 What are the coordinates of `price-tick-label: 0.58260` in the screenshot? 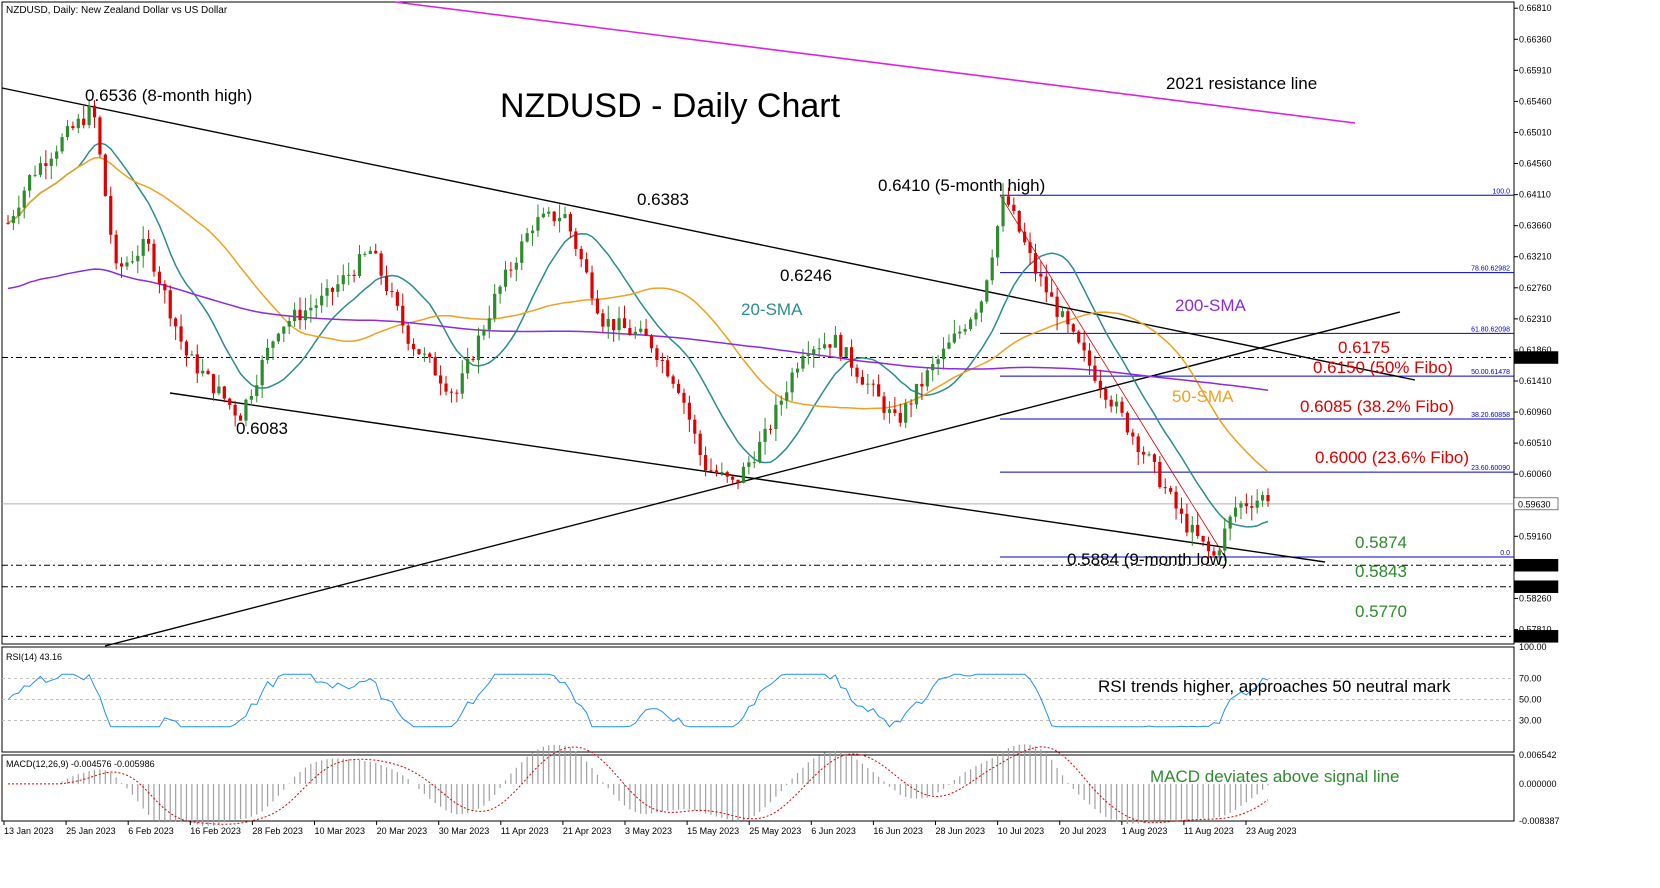 It's located at (1535, 598).